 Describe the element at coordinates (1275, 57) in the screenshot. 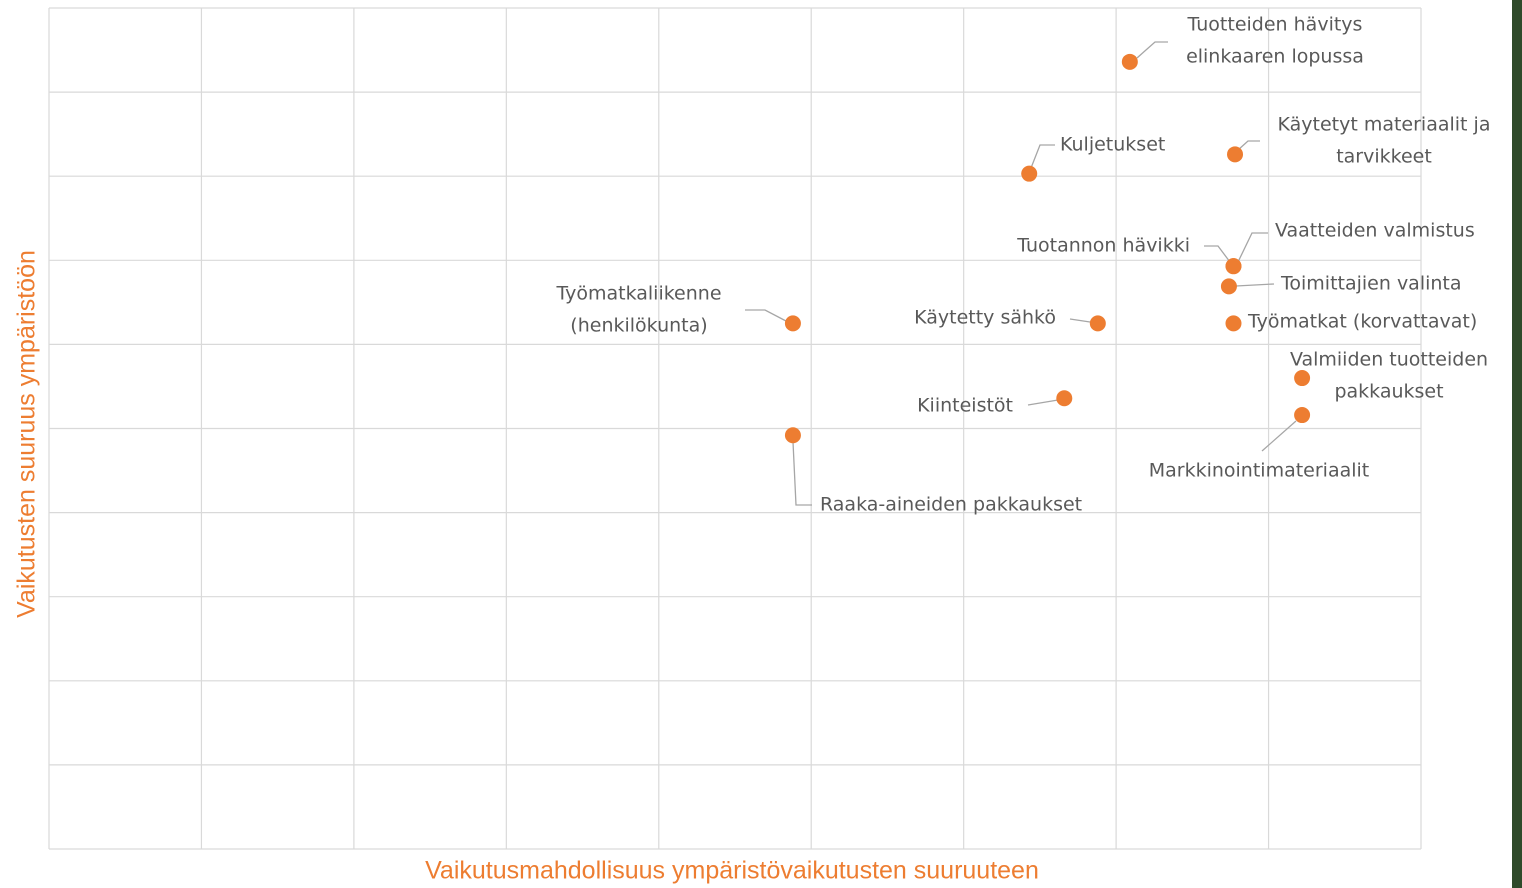

I see `point-label: elinkaaren lopussa` at that location.